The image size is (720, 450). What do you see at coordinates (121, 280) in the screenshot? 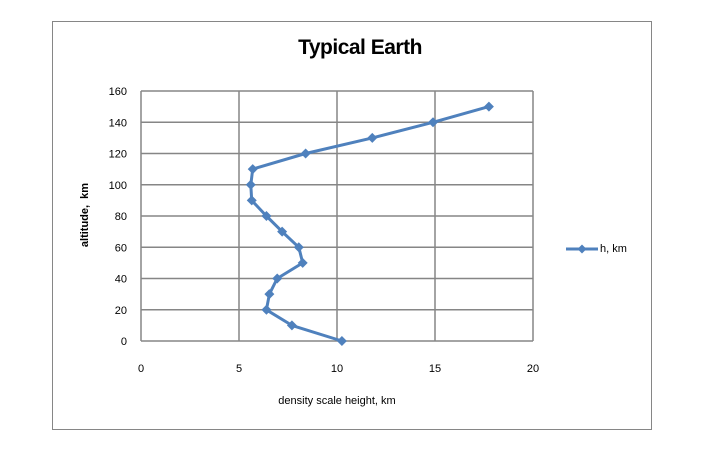
I see `y-tick-label: 40` at bounding box center [121, 280].